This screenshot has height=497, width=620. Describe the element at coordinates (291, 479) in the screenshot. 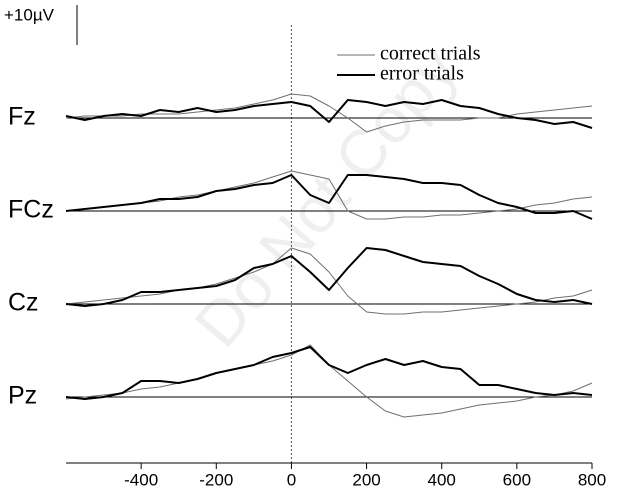

I see `x-tick-label: 0` at that location.